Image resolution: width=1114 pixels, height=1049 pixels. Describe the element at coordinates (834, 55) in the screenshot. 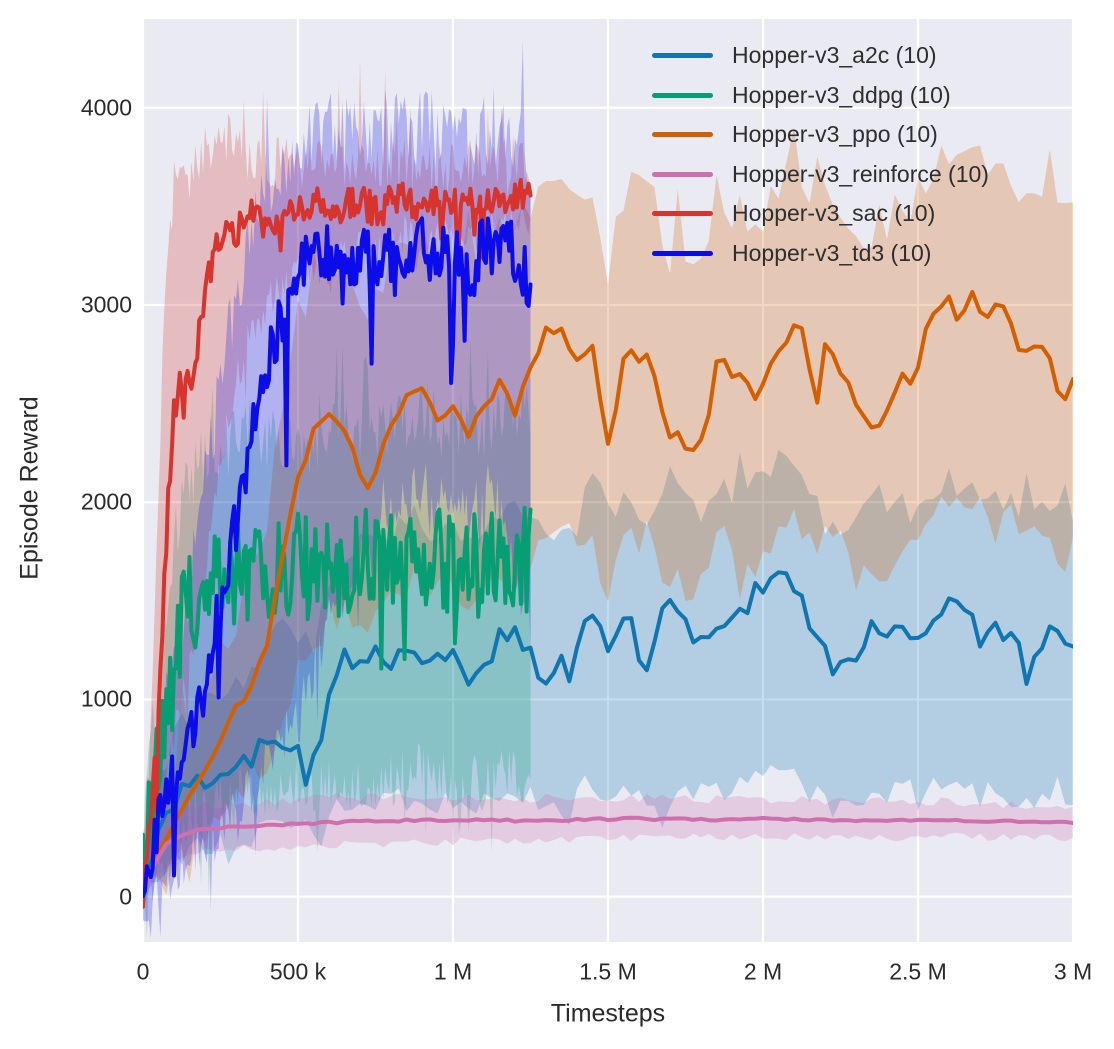

I see `legend-label-a2c: Hopper-v3_a2c (10)` at that location.